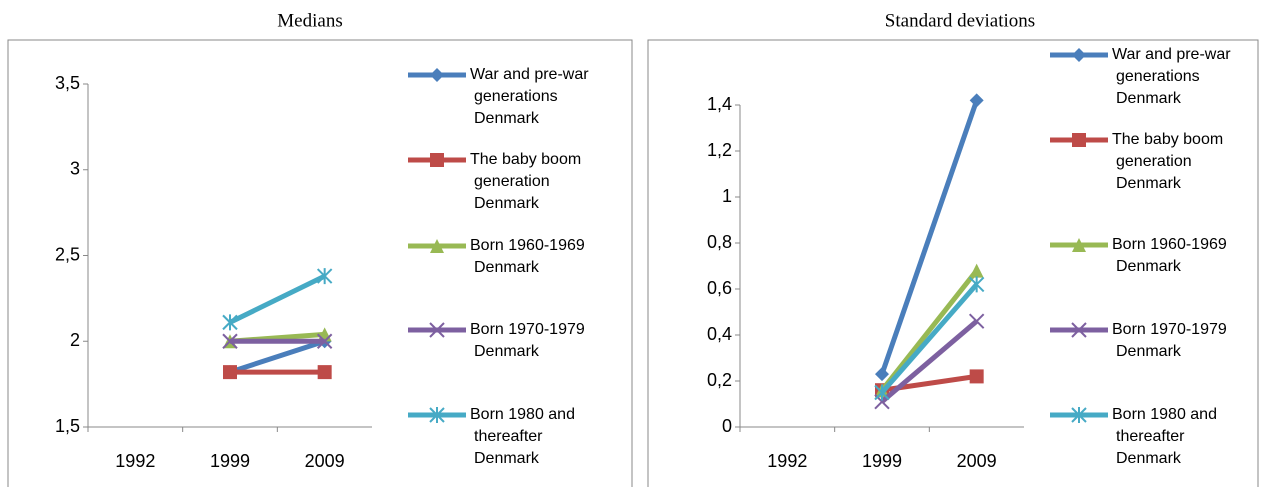 The height and width of the screenshot is (487, 1263). What do you see at coordinates (960, 20) in the screenshot?
I see `chart-title: Standard deviations` at bounding box center [960, 20].